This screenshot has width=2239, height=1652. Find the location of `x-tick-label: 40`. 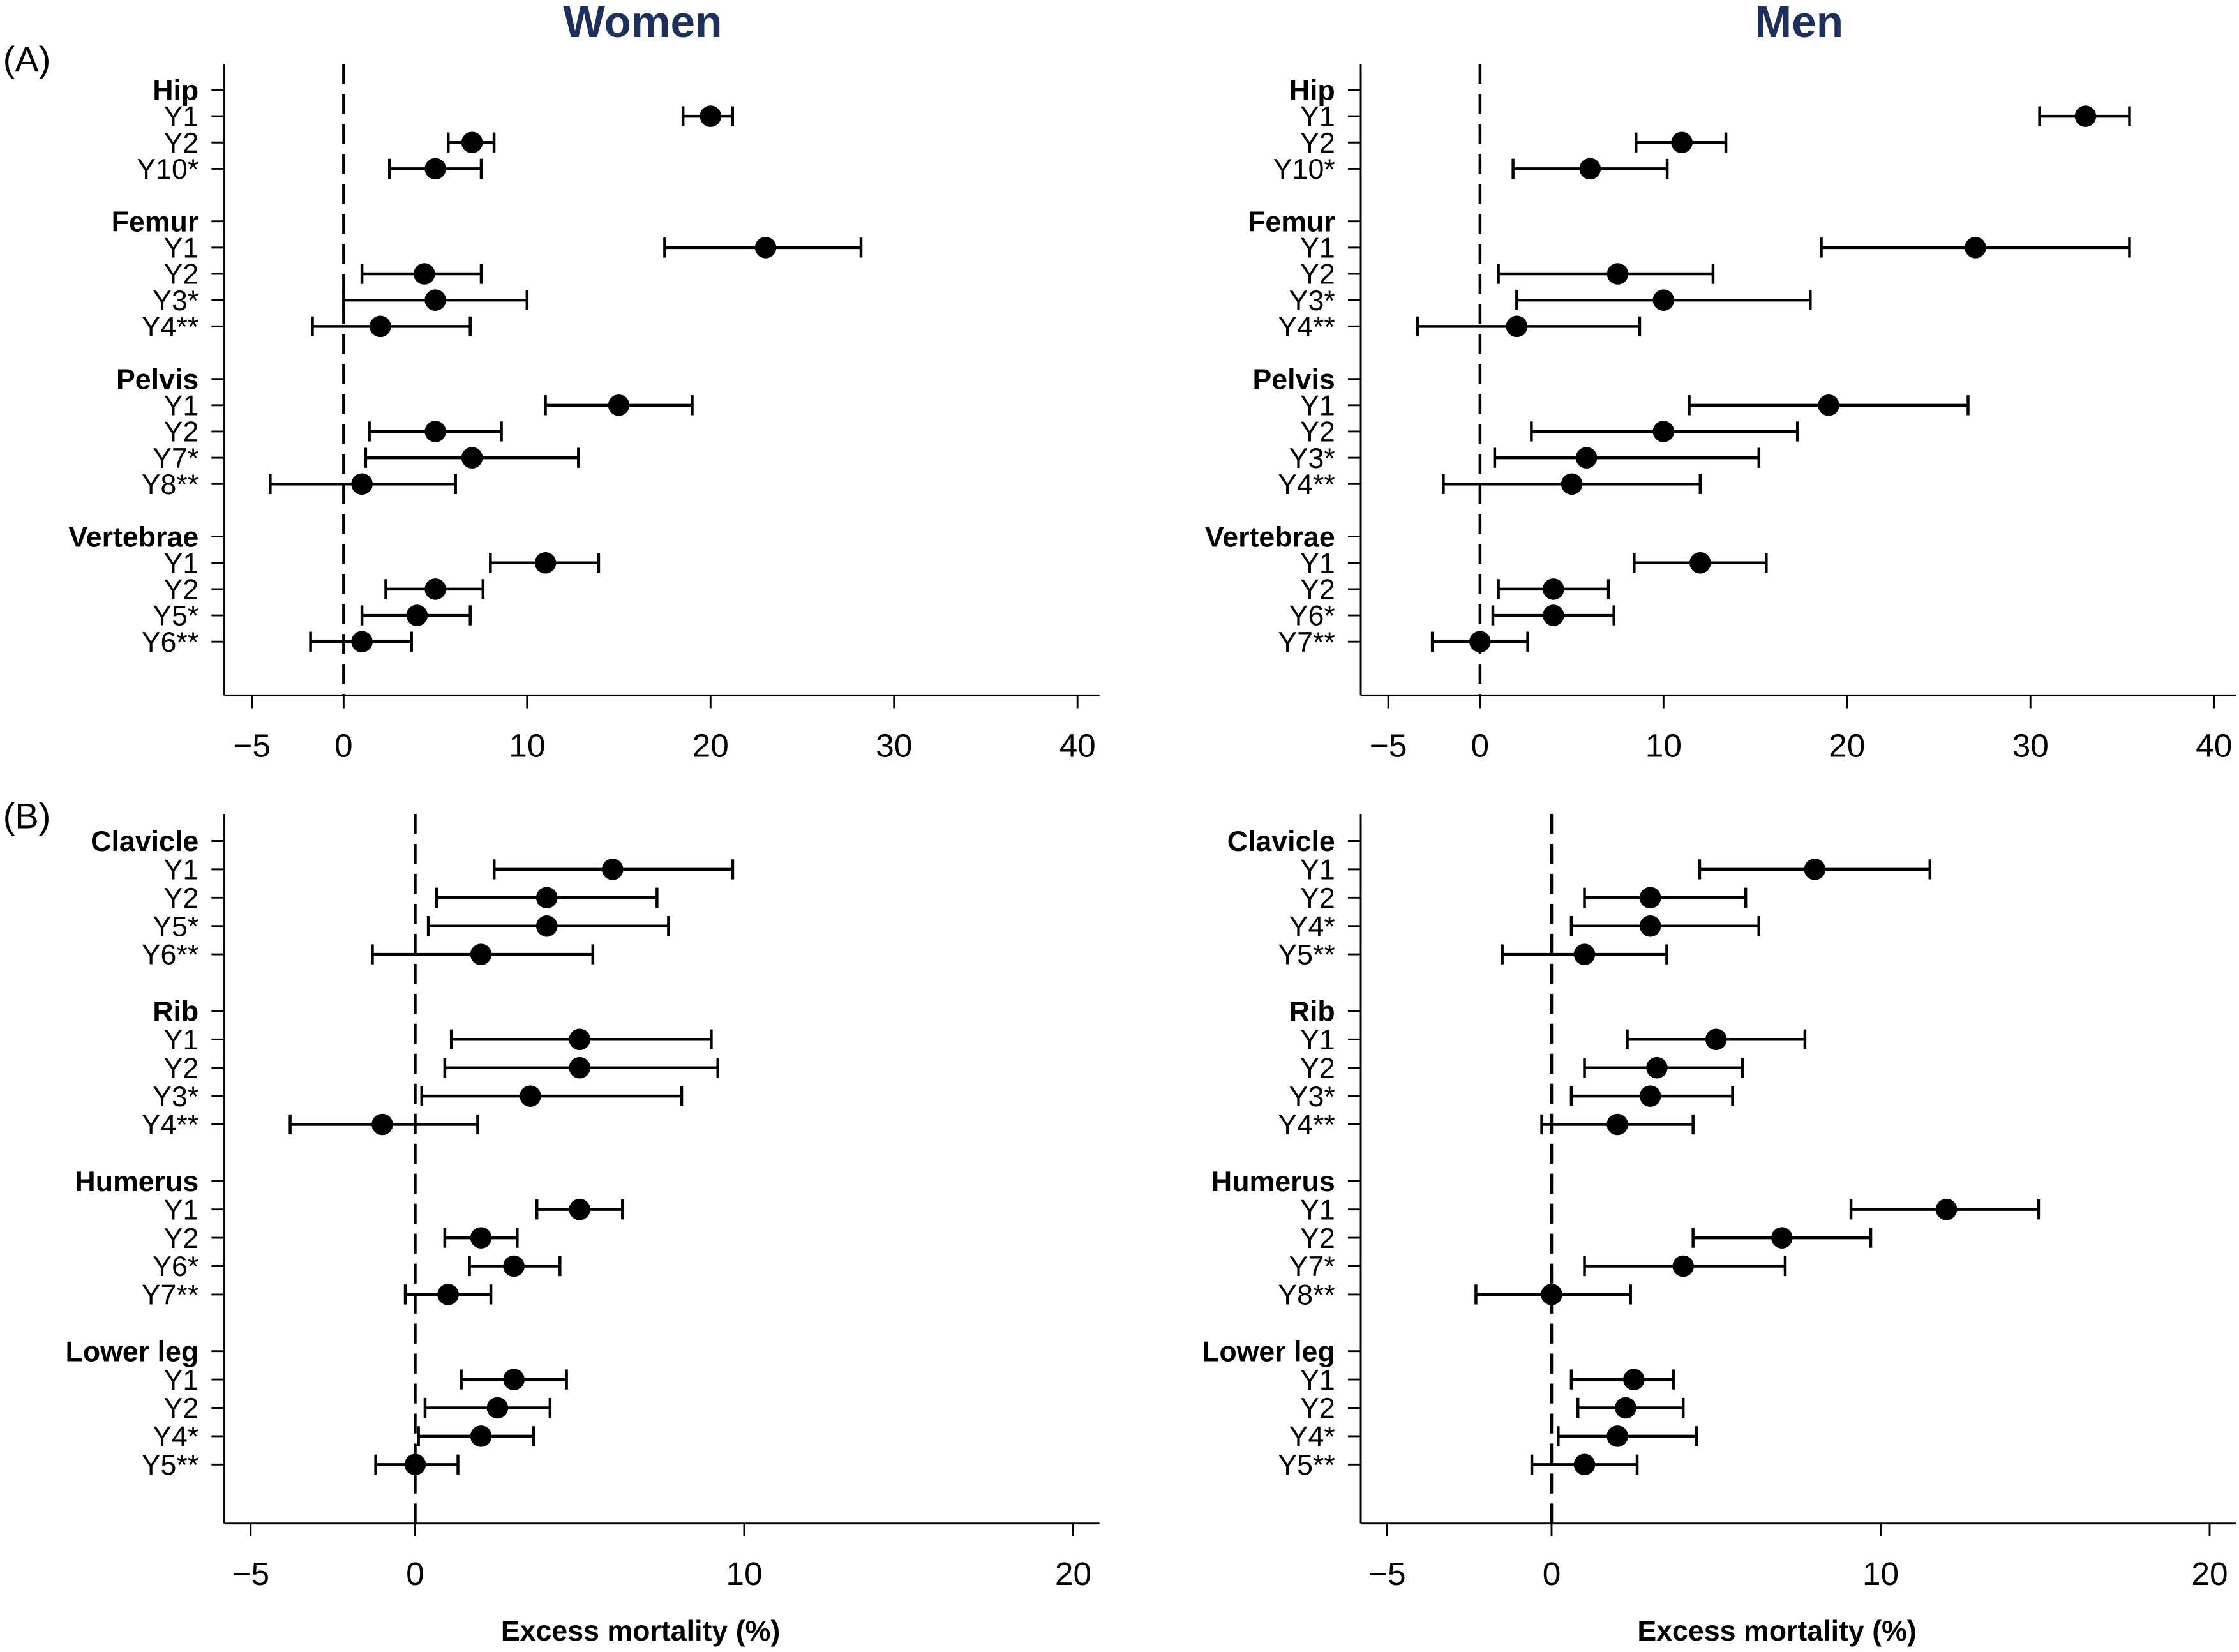

x-tick-label: 40 is located at coordinates (2214, 745).